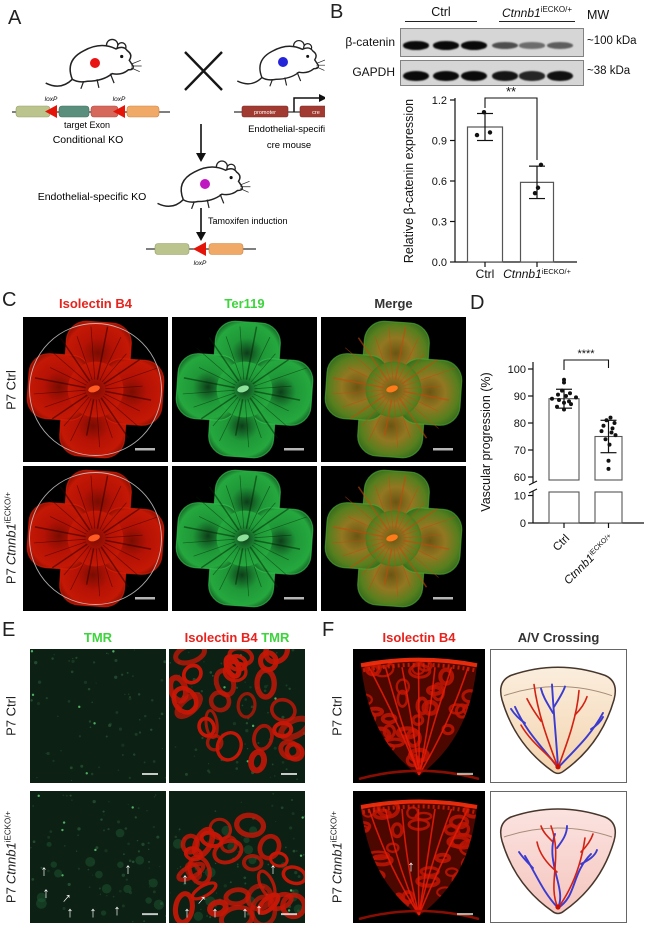 The width and height of the screenshot is (650, 939). Describe the element at coordinates (283, 62) in the screenshot. I see `cre-allele-dot` at that location.